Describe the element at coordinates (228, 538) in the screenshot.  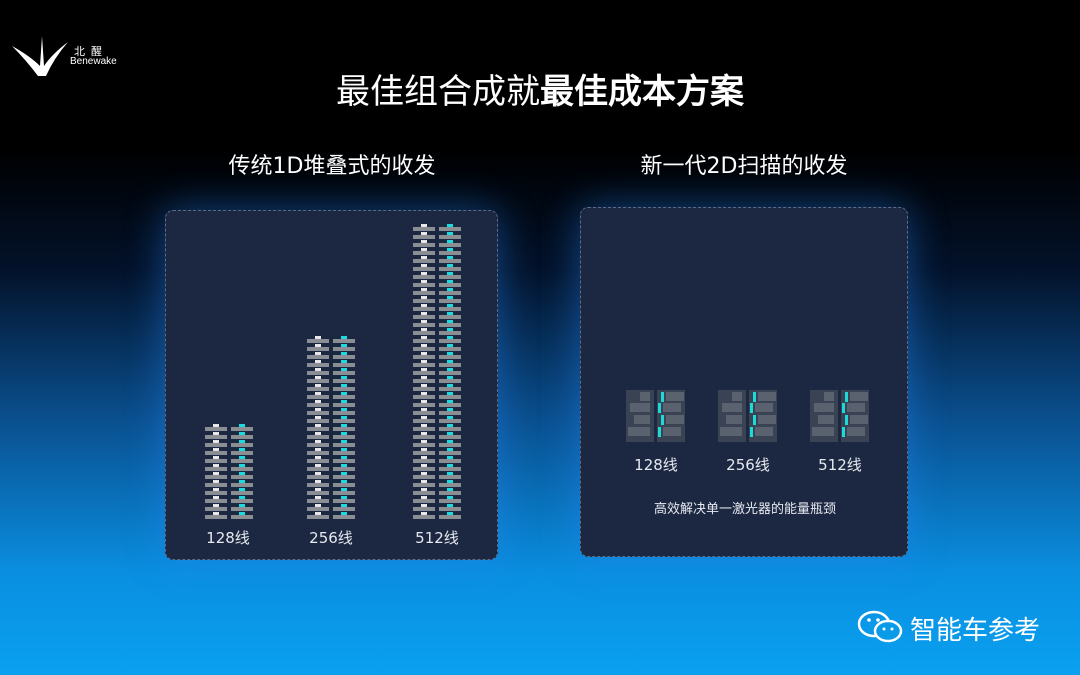
I see `left-label-128: 128线` at that location.